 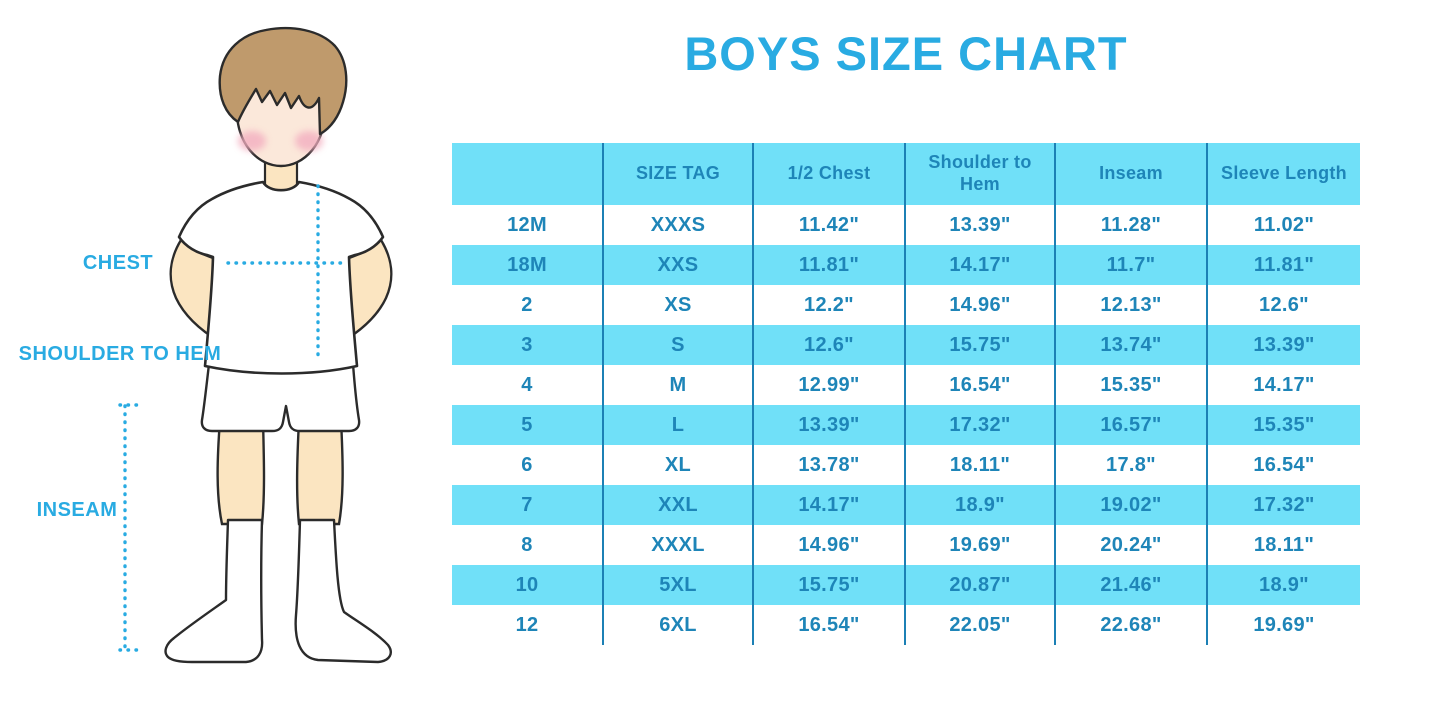 What do you see at coordinates (1130, 305) in the screenshot?
I see `size-cell: 12.13"` at bounding box center [1130, 305].